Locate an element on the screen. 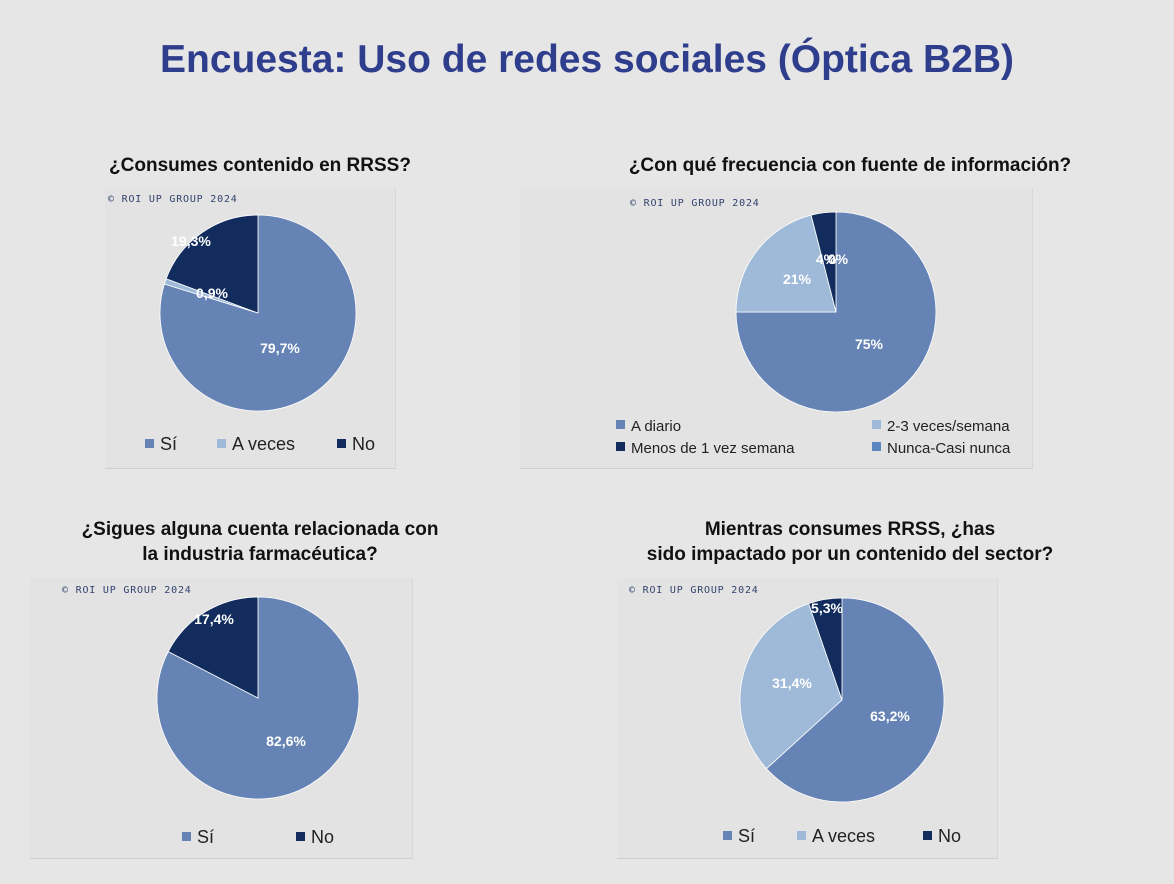 The image size is (1174, 884). chart-1-legend: Sí A veces No is located at coordinates (250, 446).